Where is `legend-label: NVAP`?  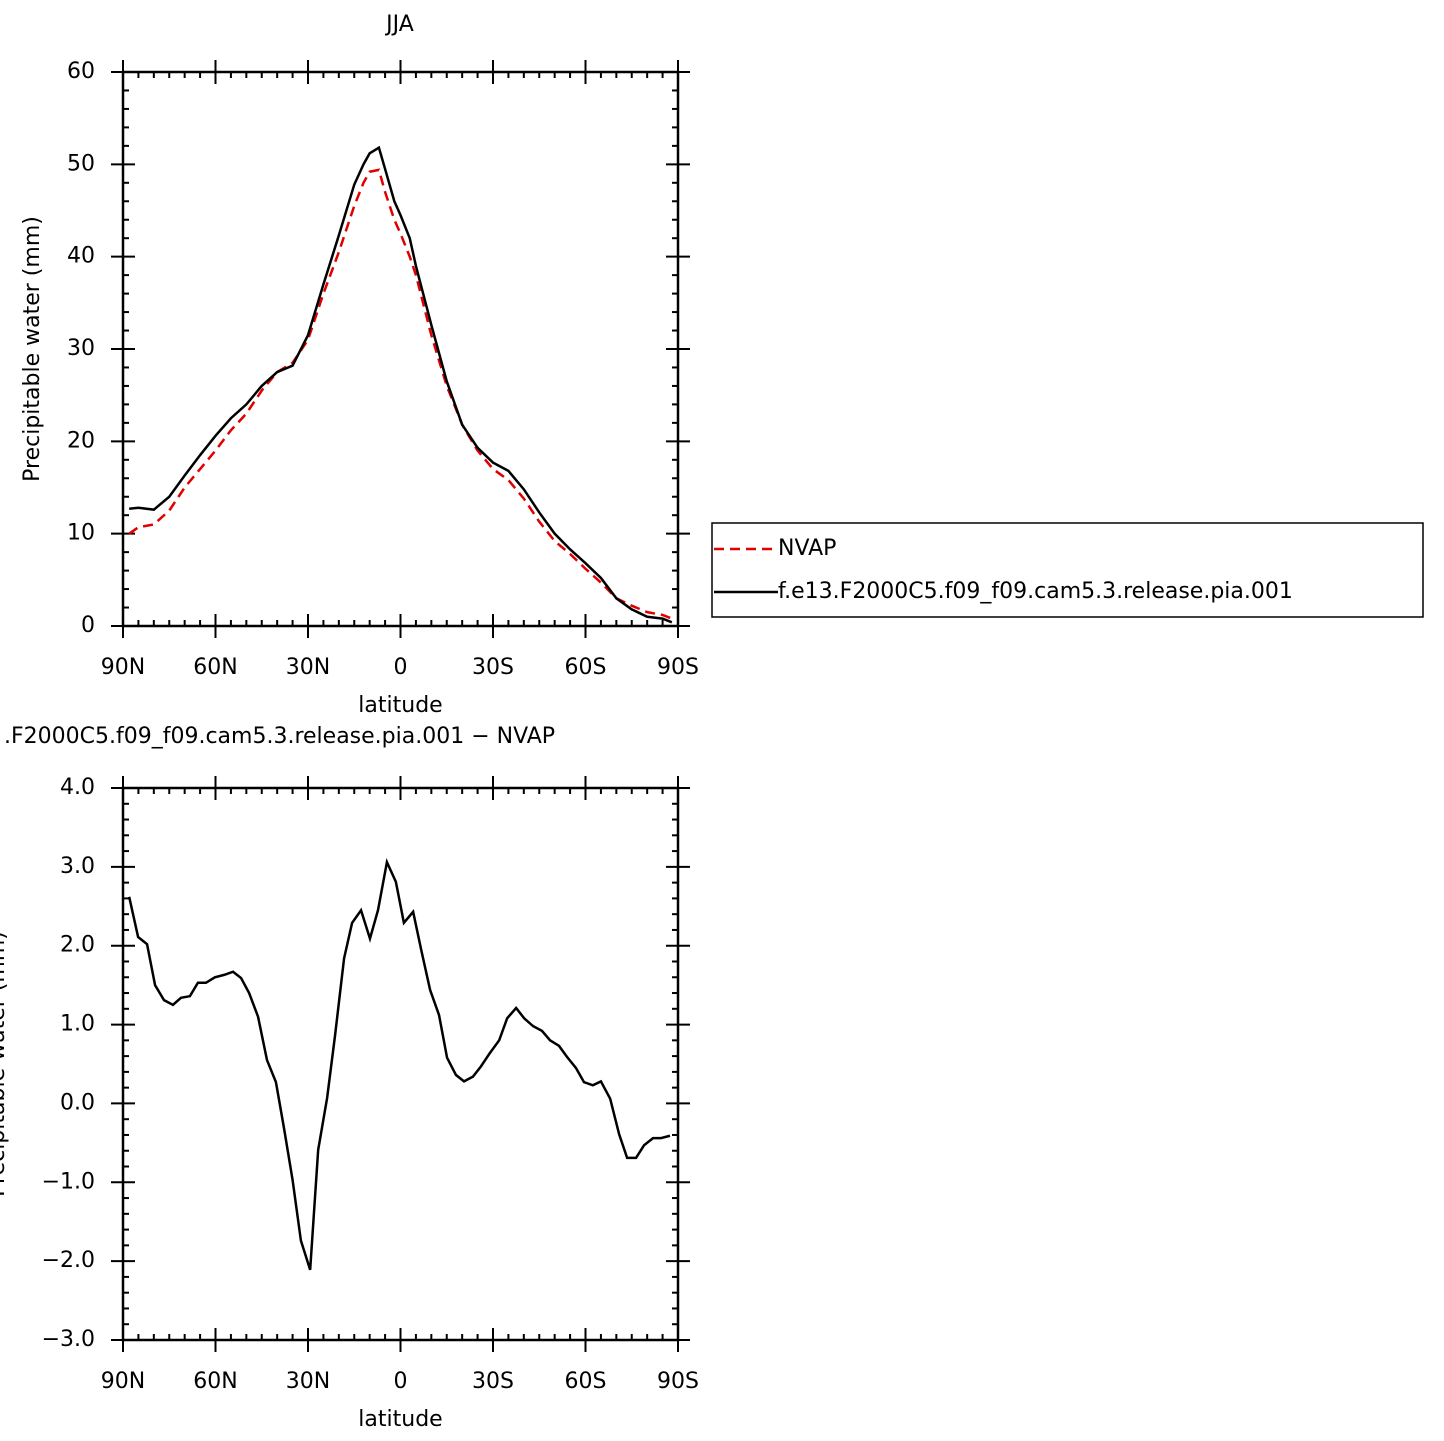 legend-label: NVAP is located at coordinates (807, 548).